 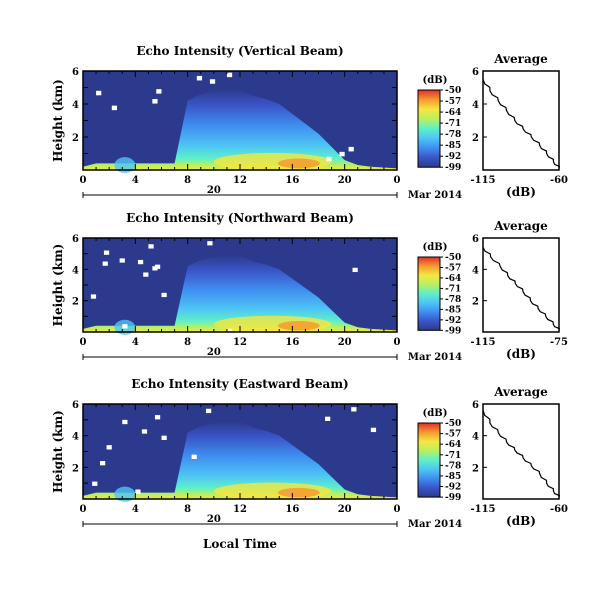 I want to click on x-tick-label: 4, so click(x=135, y=180).